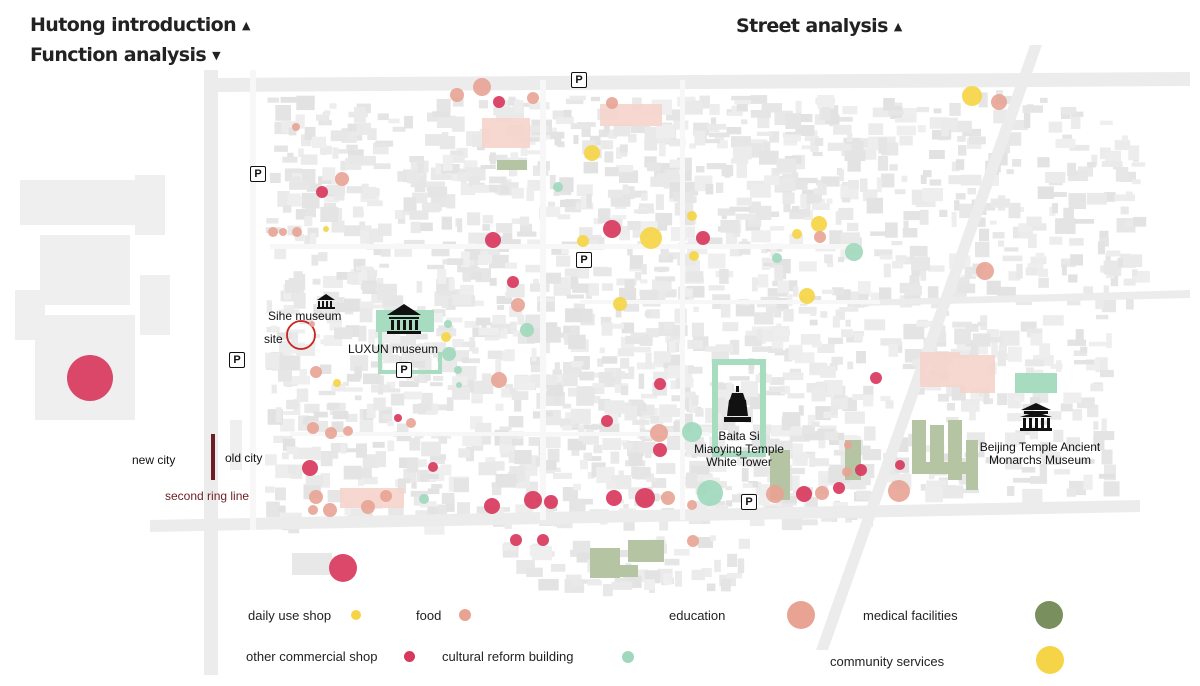 This screenshot has height=686, width=1200. Describe the element at coordinates (819, 26) in the screenshot. I see `street-analysis-toggle: Street analysis ▲` at that location.